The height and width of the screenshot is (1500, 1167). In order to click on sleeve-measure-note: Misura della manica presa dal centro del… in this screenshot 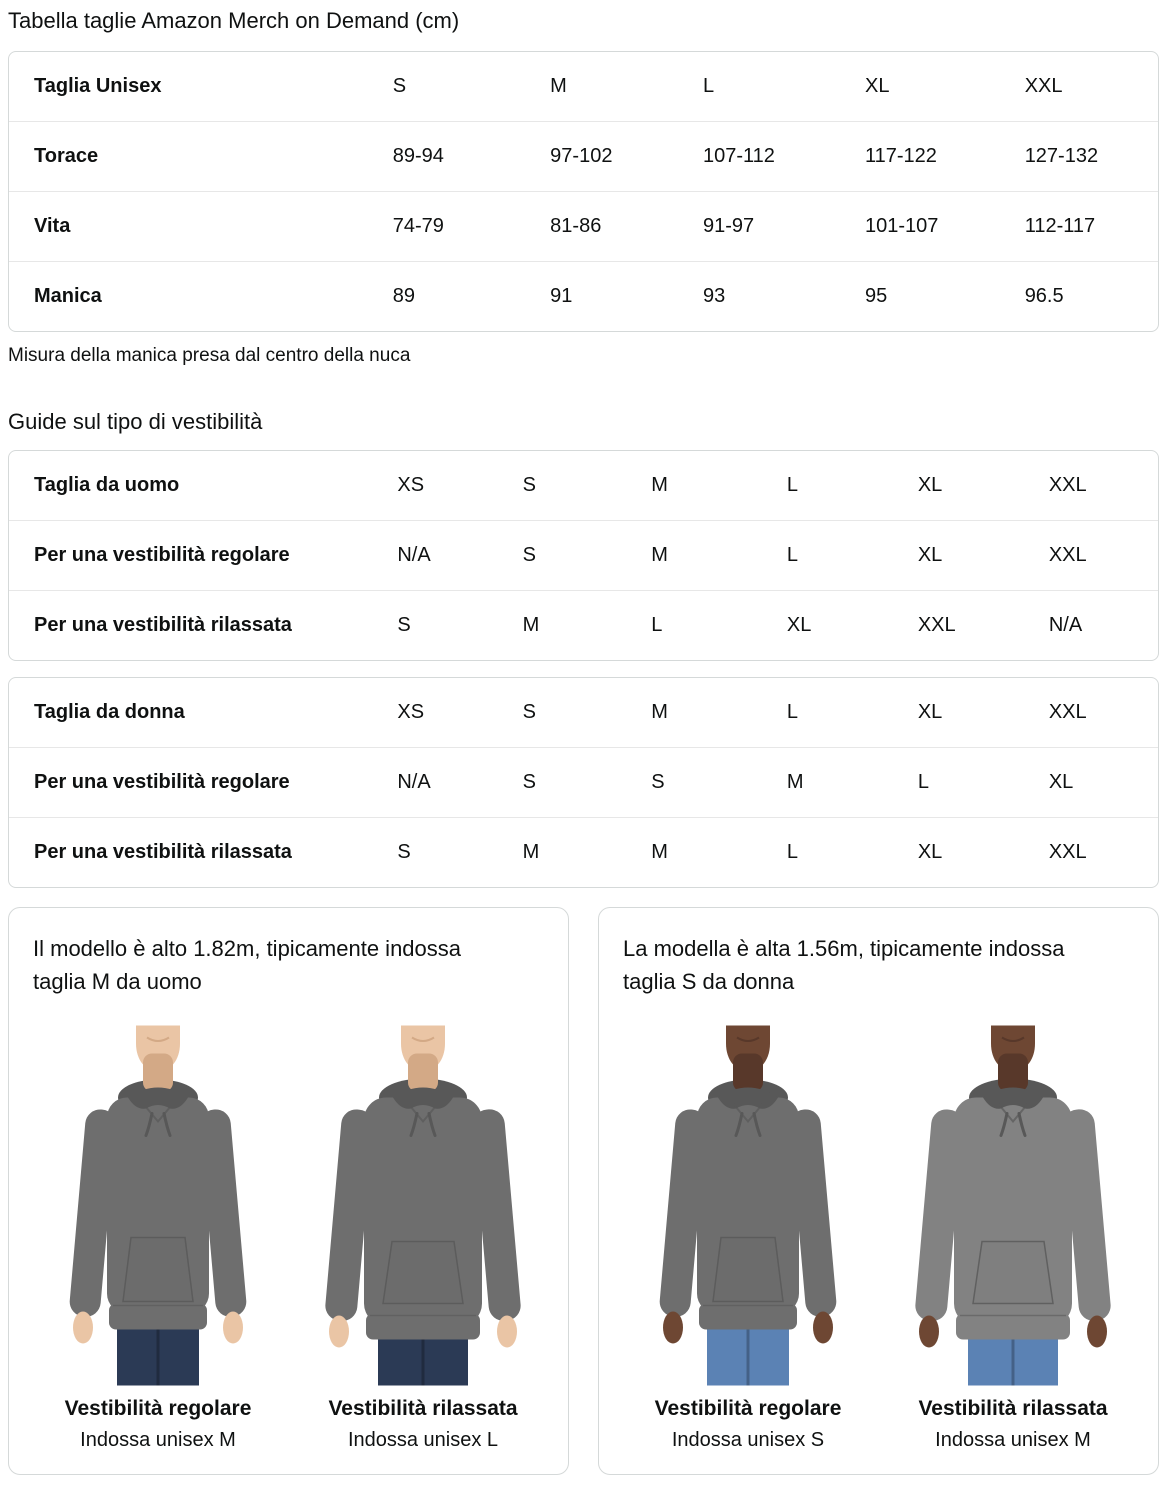, I will do `click(209, 355)`.